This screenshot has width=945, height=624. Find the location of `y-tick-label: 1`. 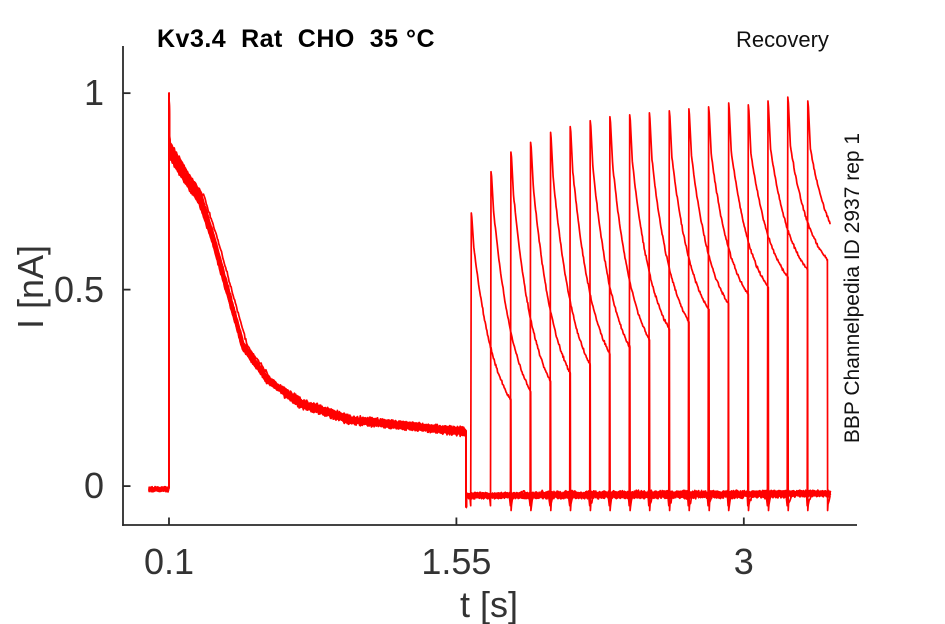

y-tick-label: 1 is located at coordinates (93, 93).